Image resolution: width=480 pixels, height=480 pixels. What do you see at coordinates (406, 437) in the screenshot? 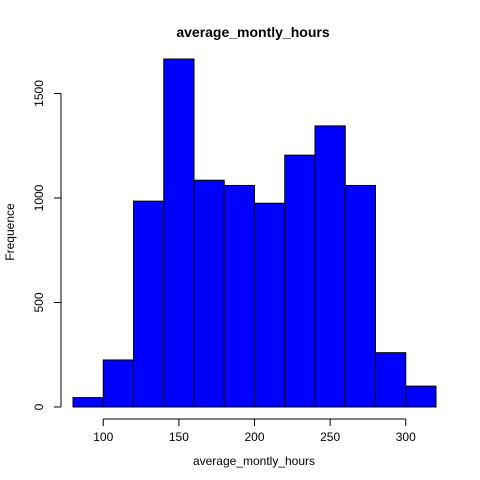
I see `x-tick-label: 300` at bounding box center [406, 437].